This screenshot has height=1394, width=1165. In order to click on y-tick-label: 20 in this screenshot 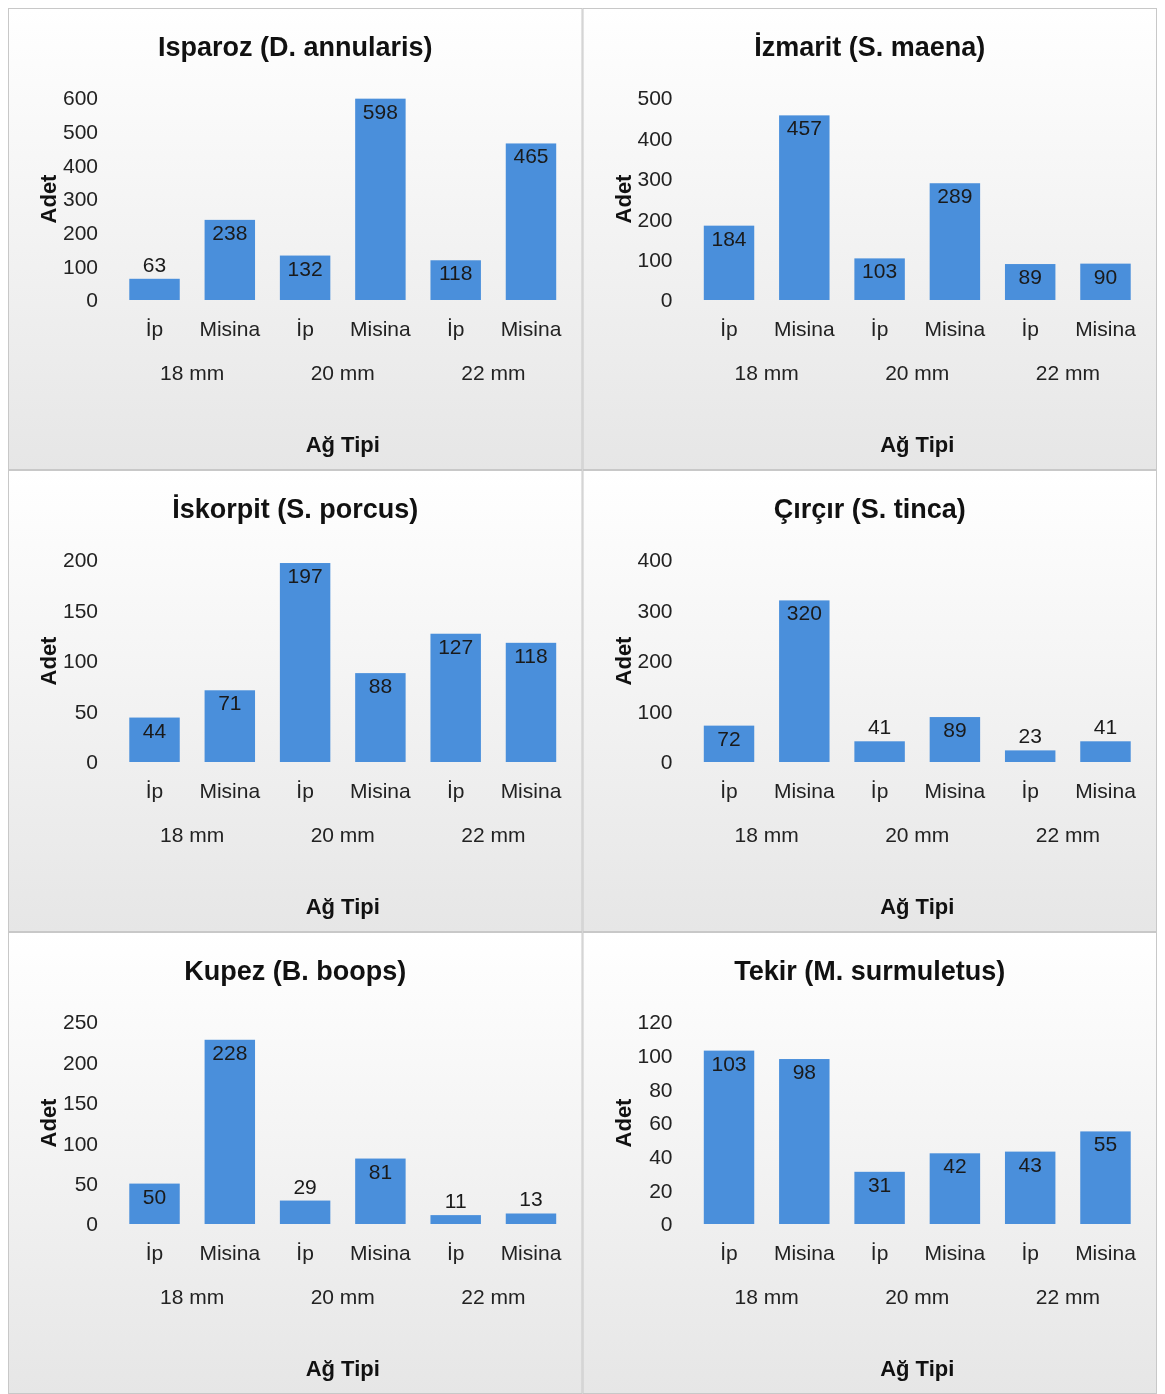, I will do `click(661, 1190)`.